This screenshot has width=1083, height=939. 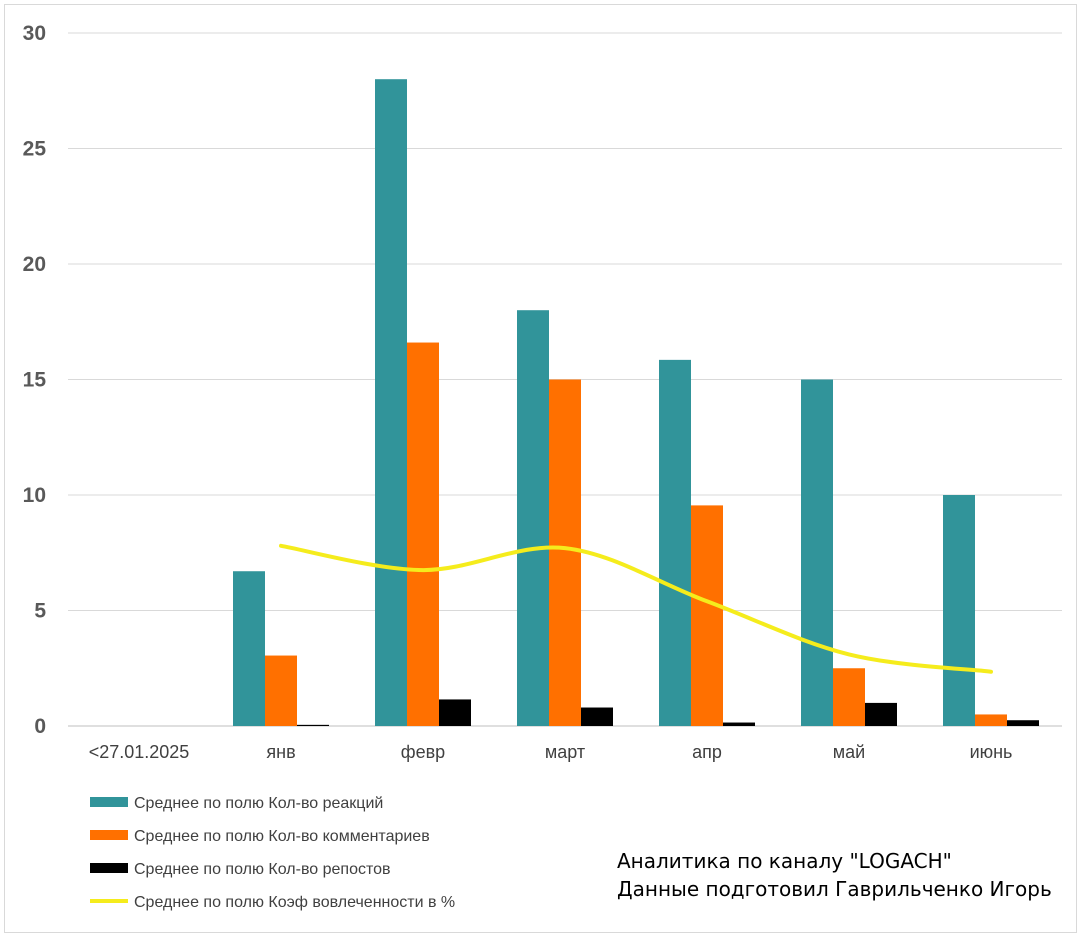 What do you see at coordinates (707, 752) in the screenshot?
I see `x-tick-label: апр` at bounding box center [707, 752].